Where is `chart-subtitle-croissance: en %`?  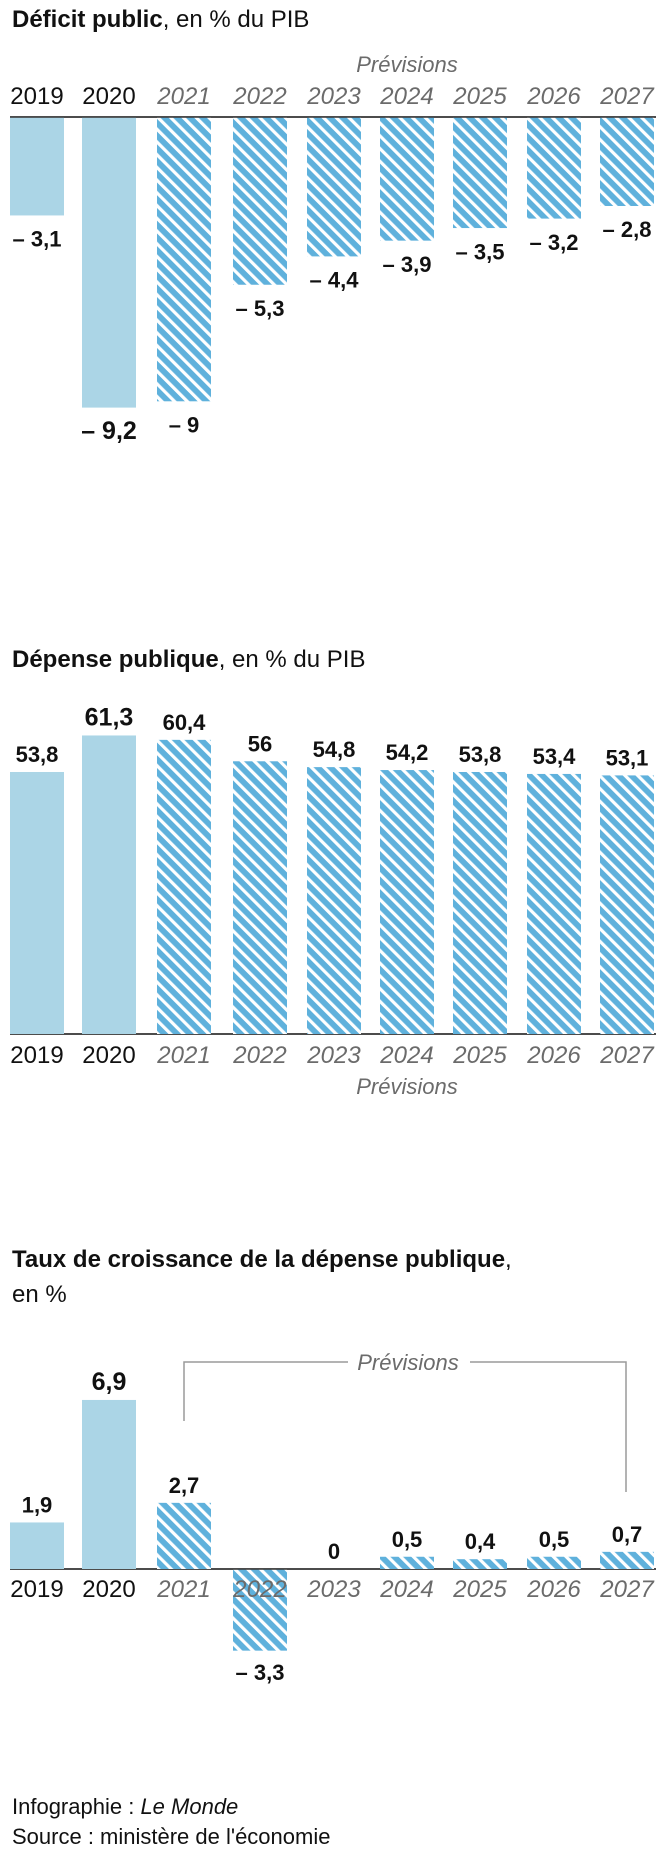 chart-subtitle-croissance: en % is located at coordinates (39, 1294).